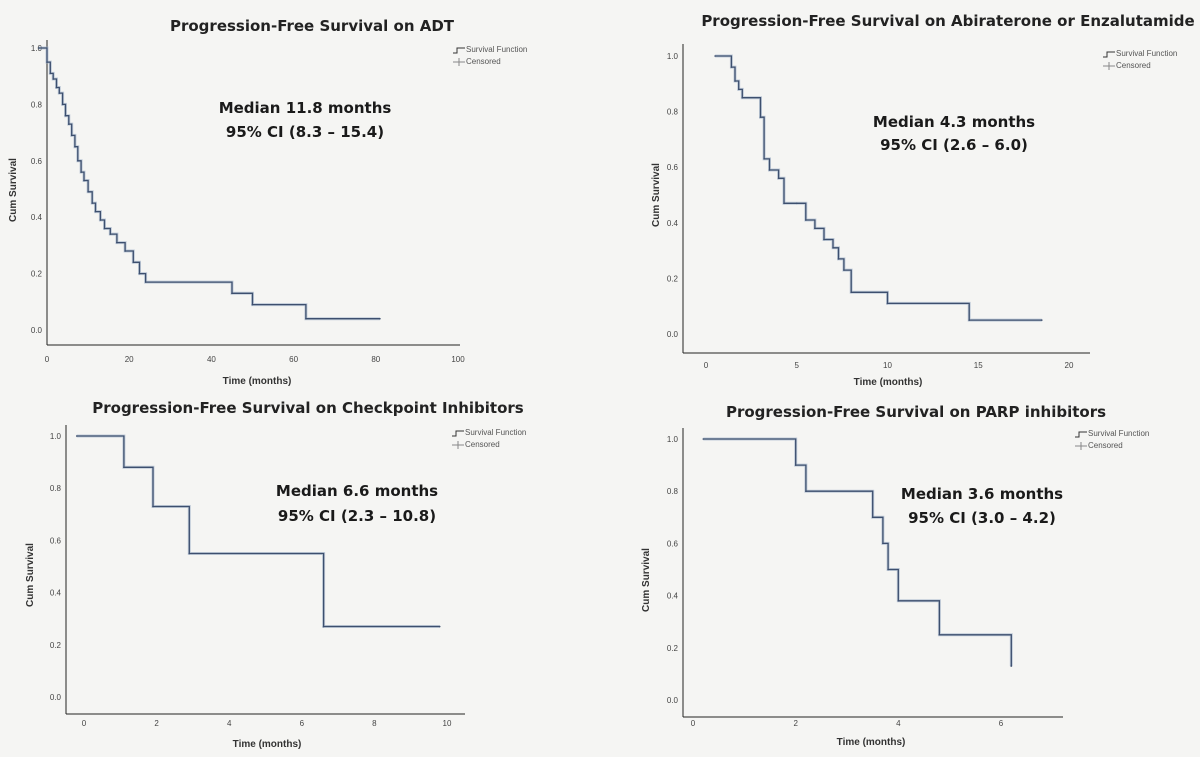 The height and width of the screenshot is (757, 1200). Describe the element at coordinates (458, 359) in the screenshot. I see `x-tick-label: 100` at that location.